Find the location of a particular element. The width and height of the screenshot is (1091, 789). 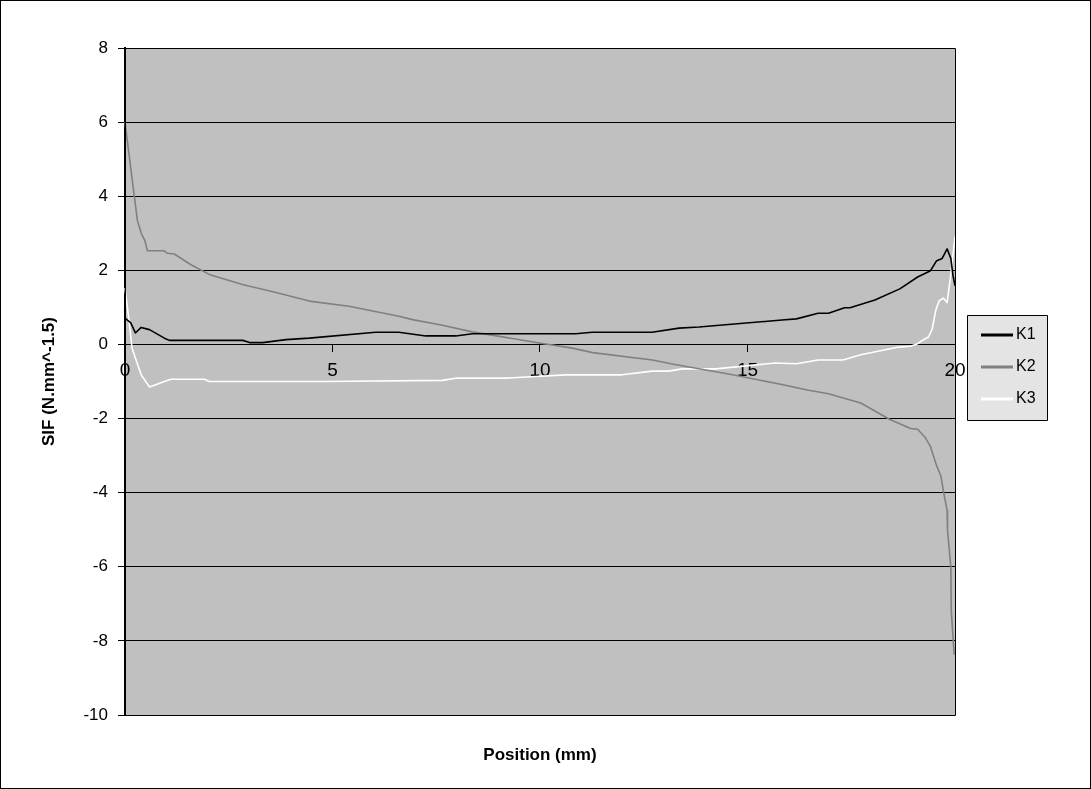

y-tick-label: 6 is located at coordinates (103, 121).